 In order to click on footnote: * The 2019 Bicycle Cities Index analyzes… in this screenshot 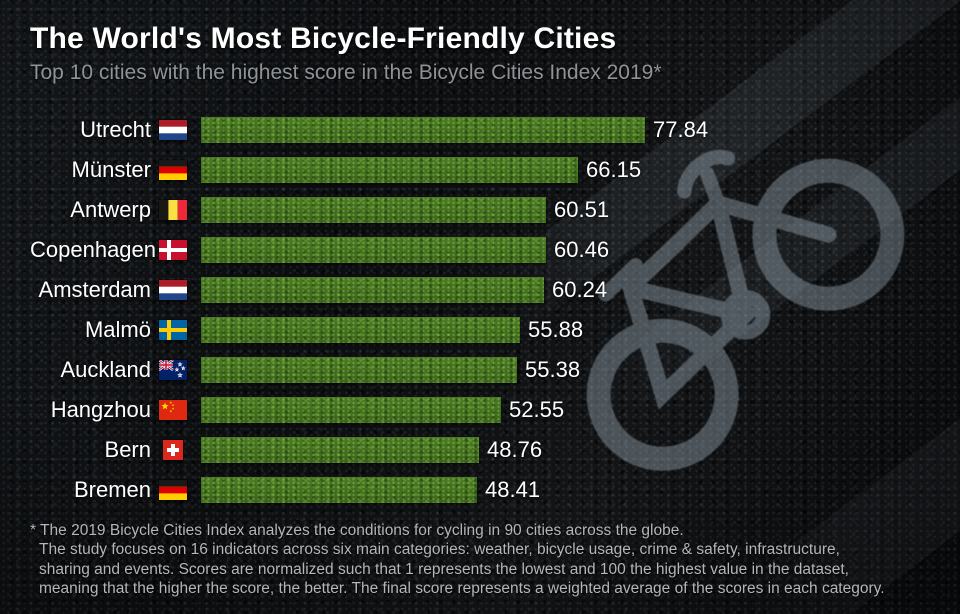, I will do `click(488, 560)`.